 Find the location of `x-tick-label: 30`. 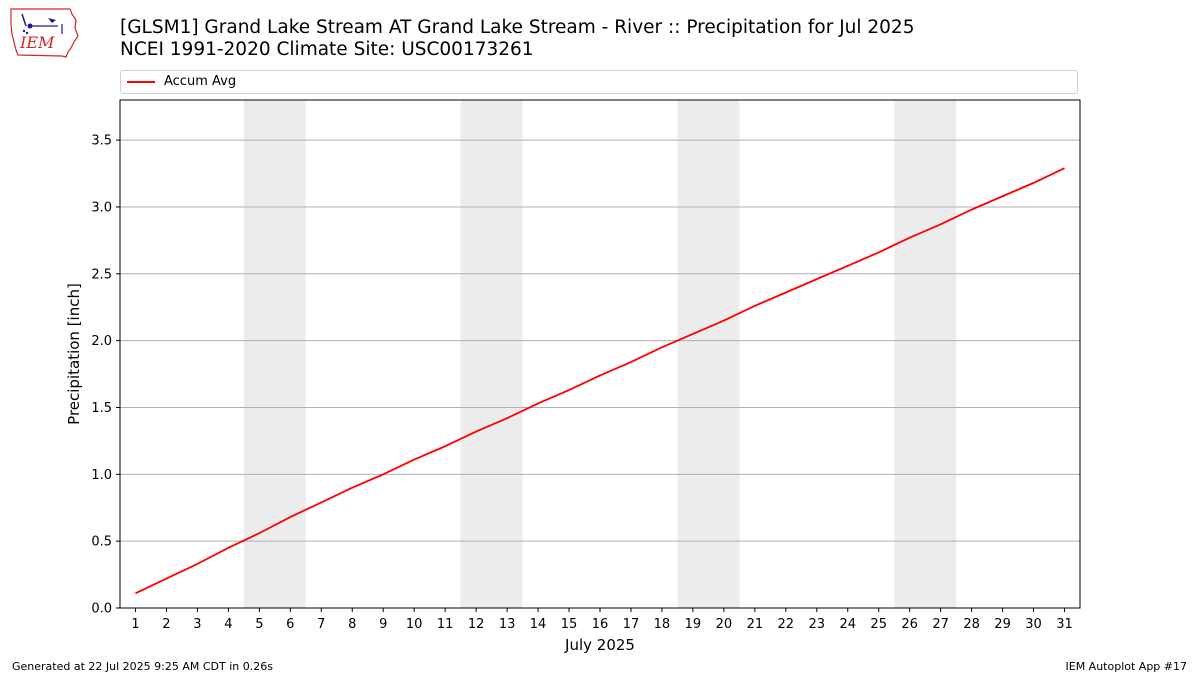

x-tick-label: 30 is located at coordinates (1033, 624).